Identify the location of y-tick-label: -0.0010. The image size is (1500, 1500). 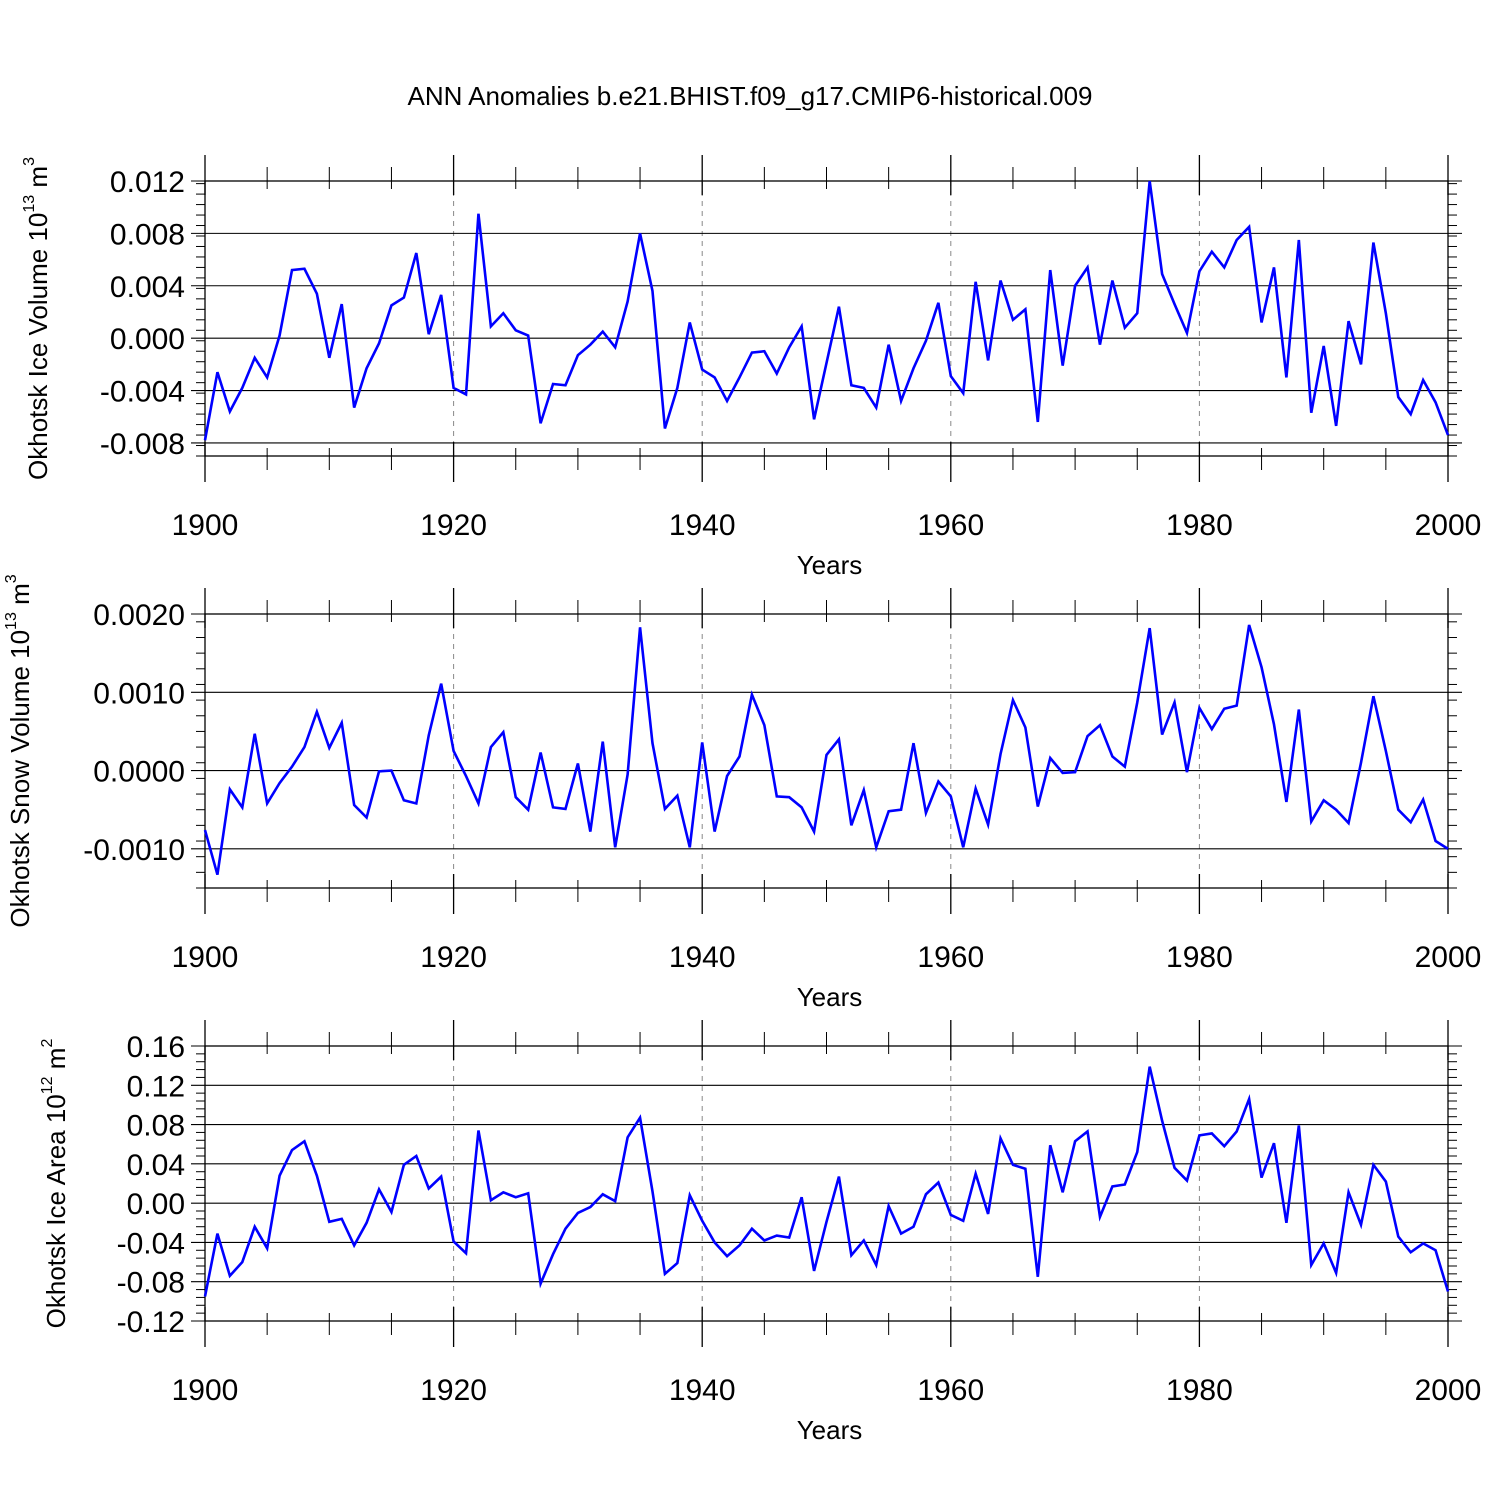
(134, 850).